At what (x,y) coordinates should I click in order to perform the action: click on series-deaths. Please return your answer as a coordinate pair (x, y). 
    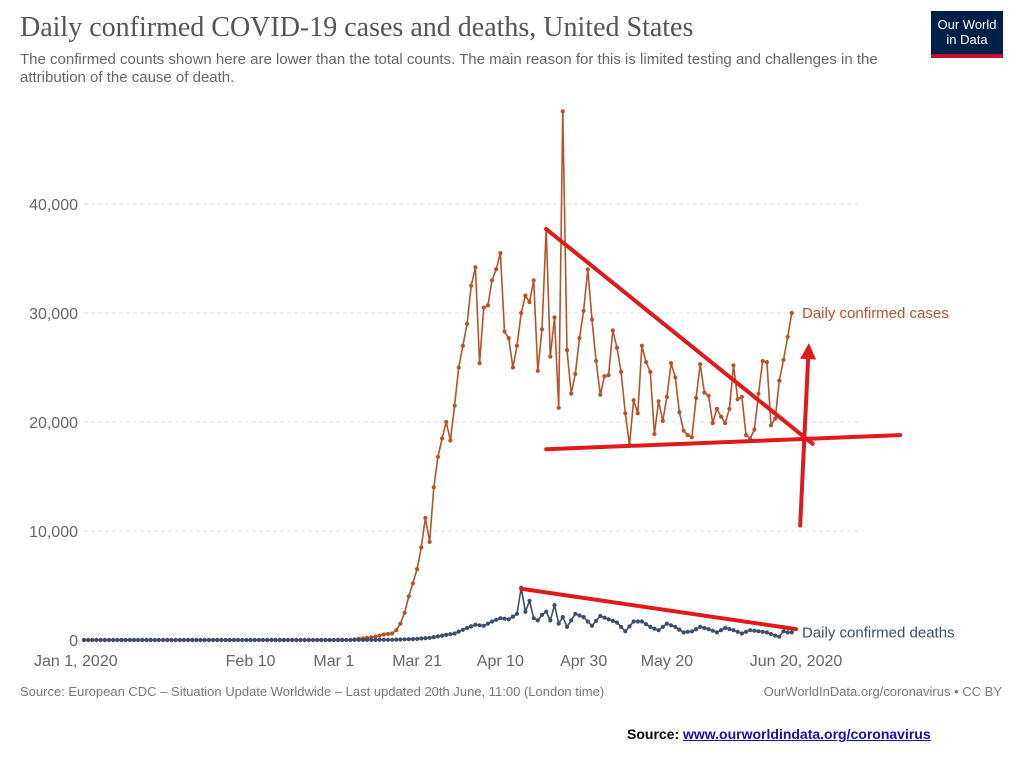
    Looking at the image, I should click on (437, 614).